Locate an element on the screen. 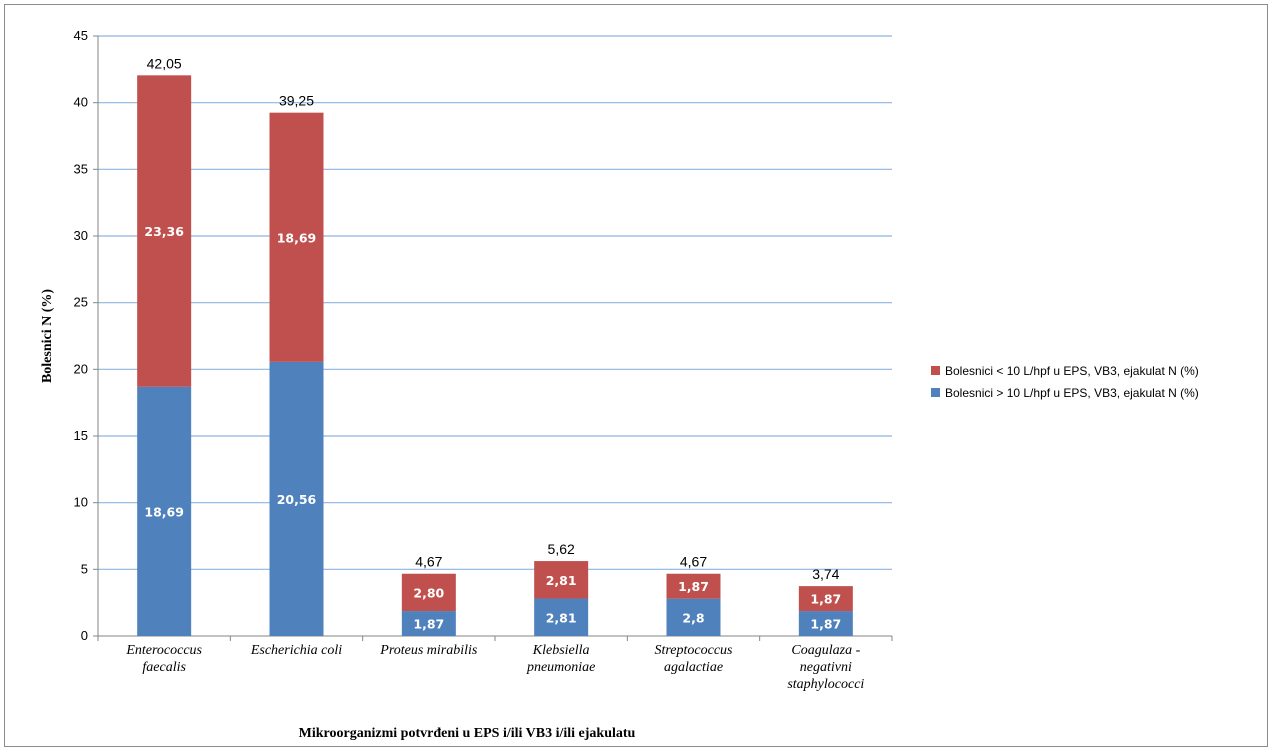  segment-value-label: 2,8 is located at coordinates (693, 617).